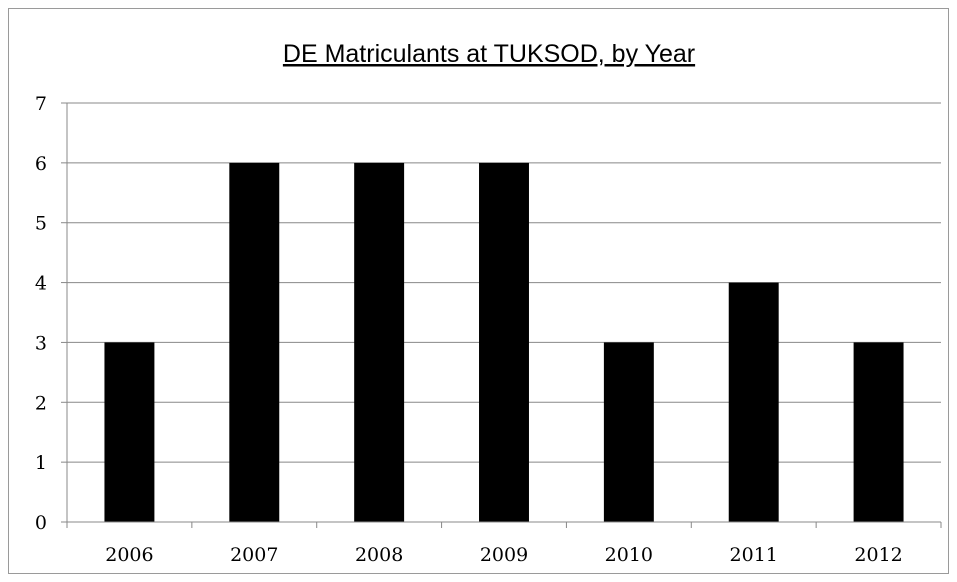  I want to click on y-tick-label: 4, so click(41, 284).